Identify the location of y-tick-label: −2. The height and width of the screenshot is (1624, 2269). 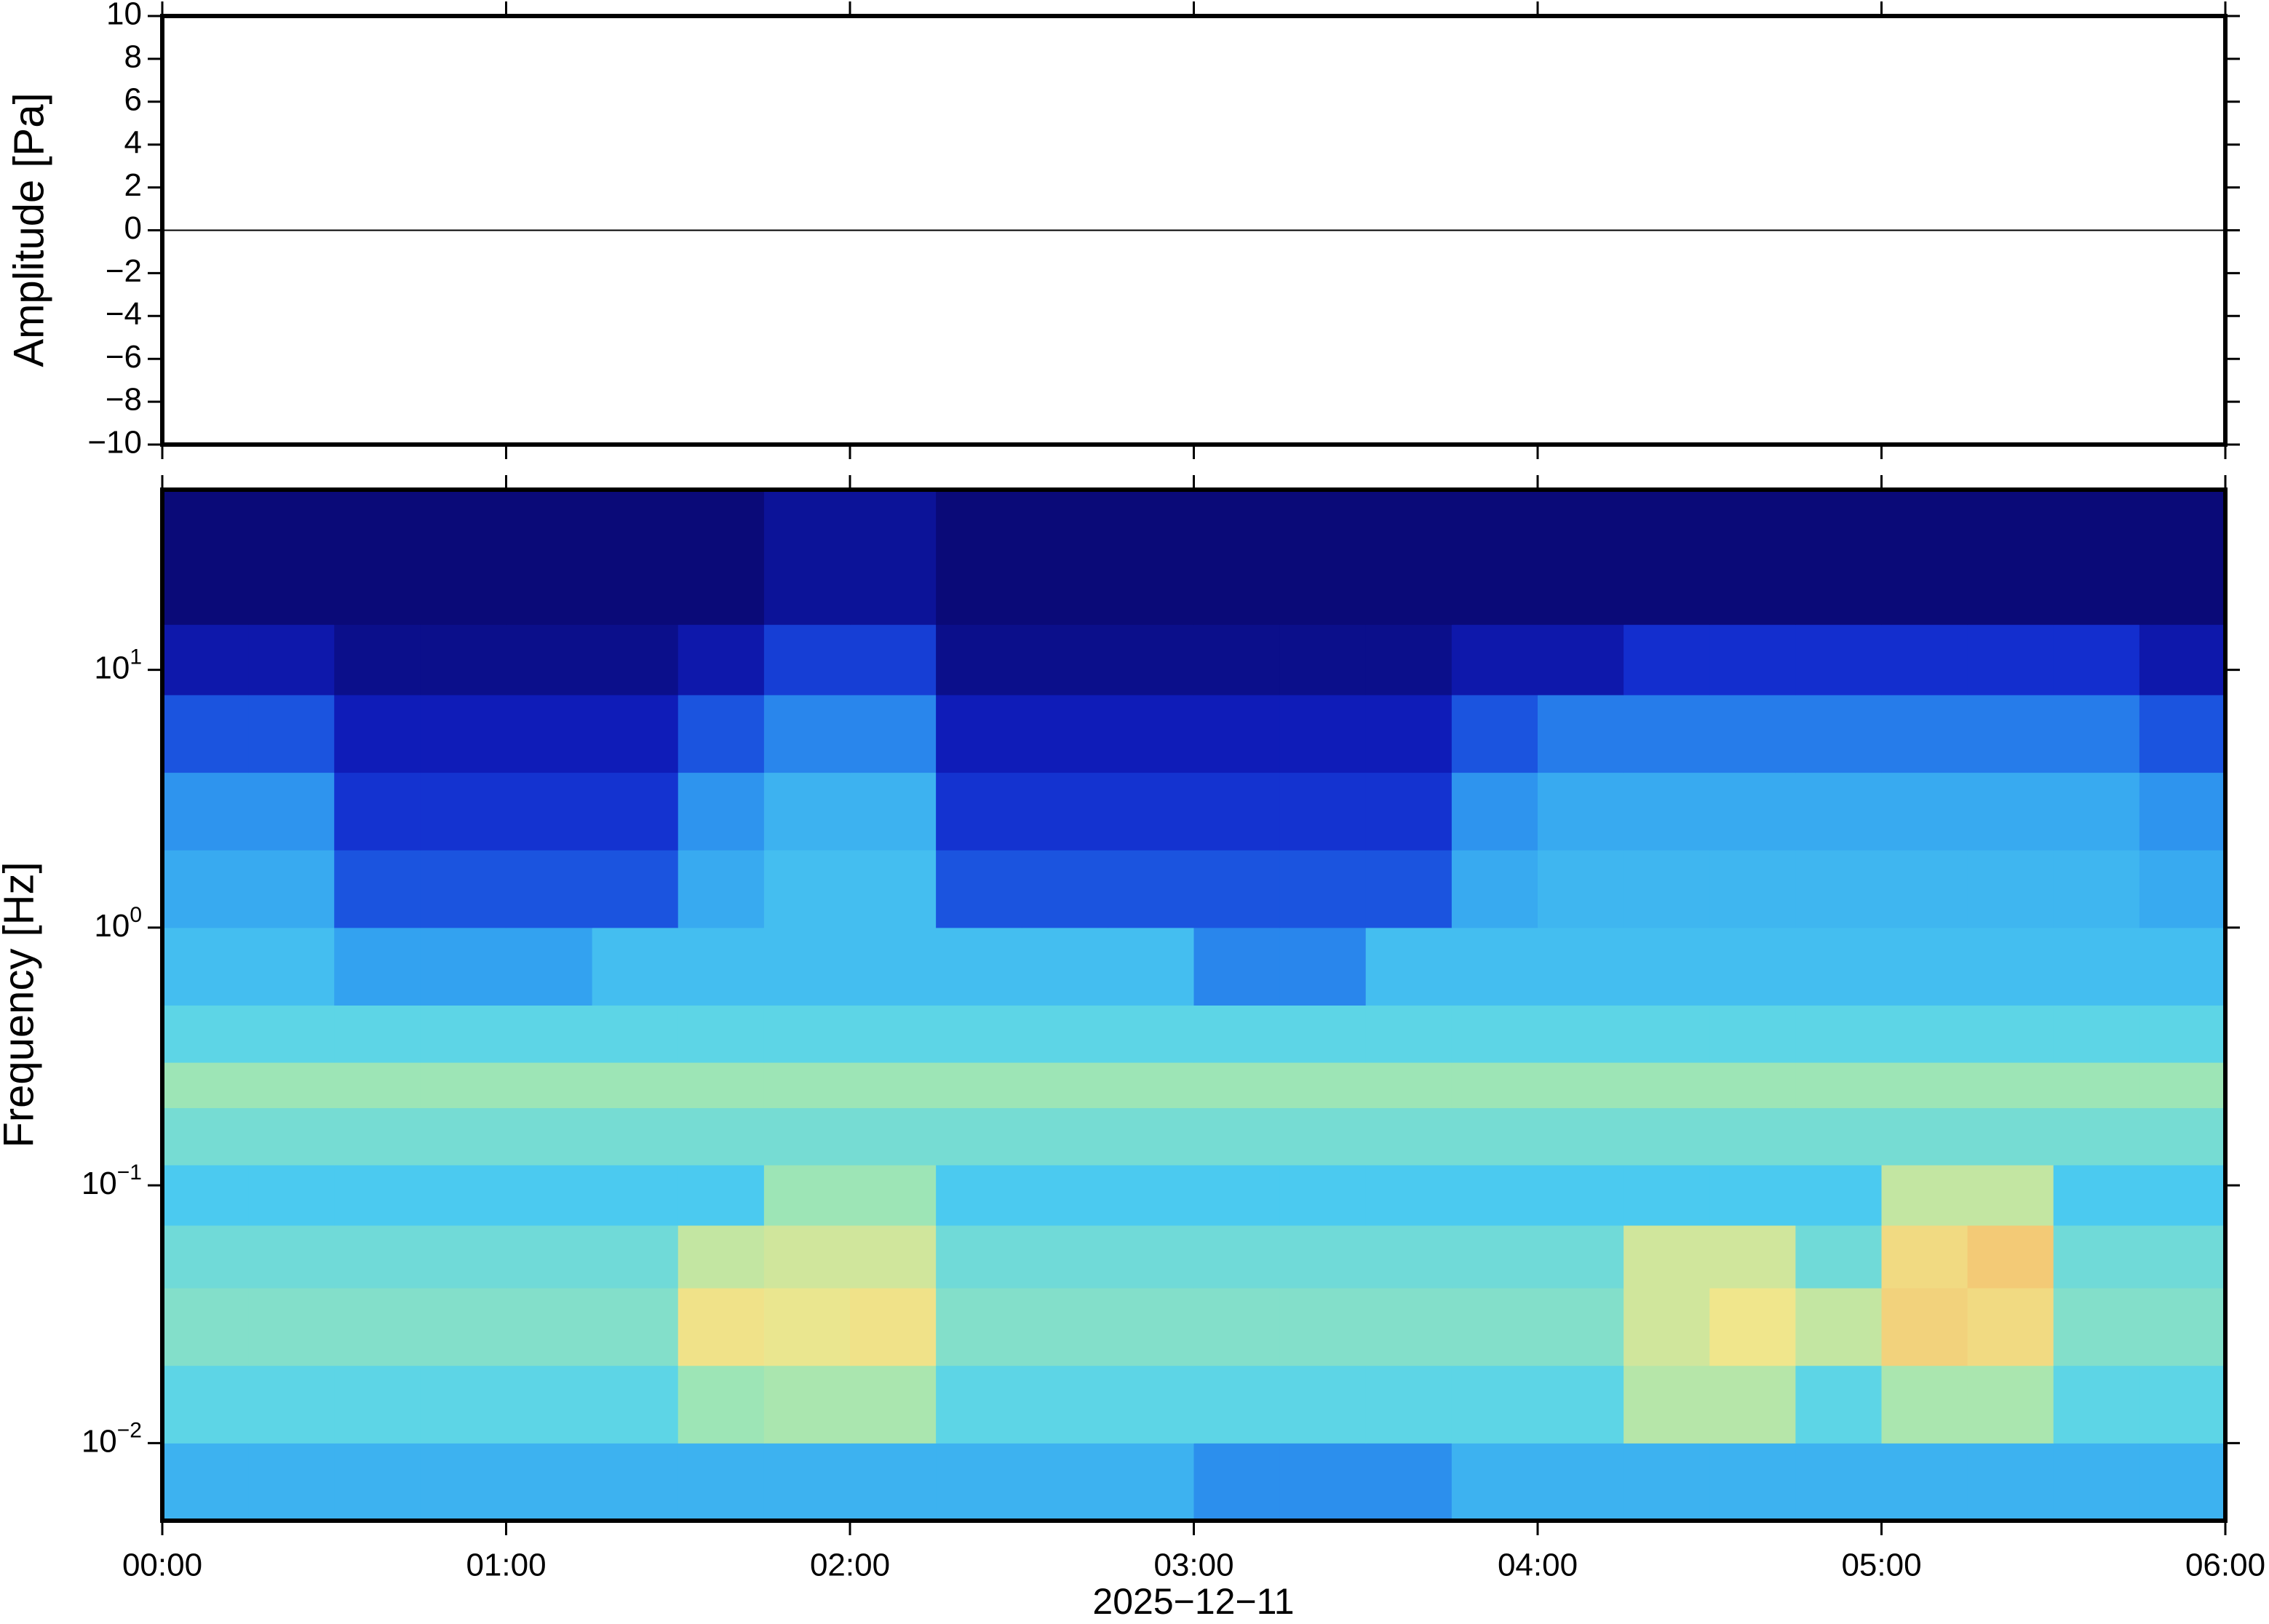
(124, 271).